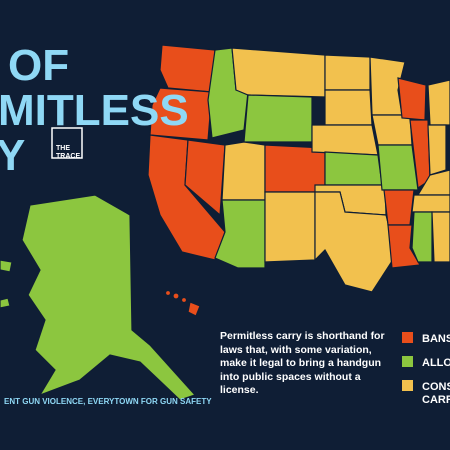 The image size is (450, 450). Describe the element at coordinates (436, 400) in the screenshot. I see `legend-label: CARRY` at that location.